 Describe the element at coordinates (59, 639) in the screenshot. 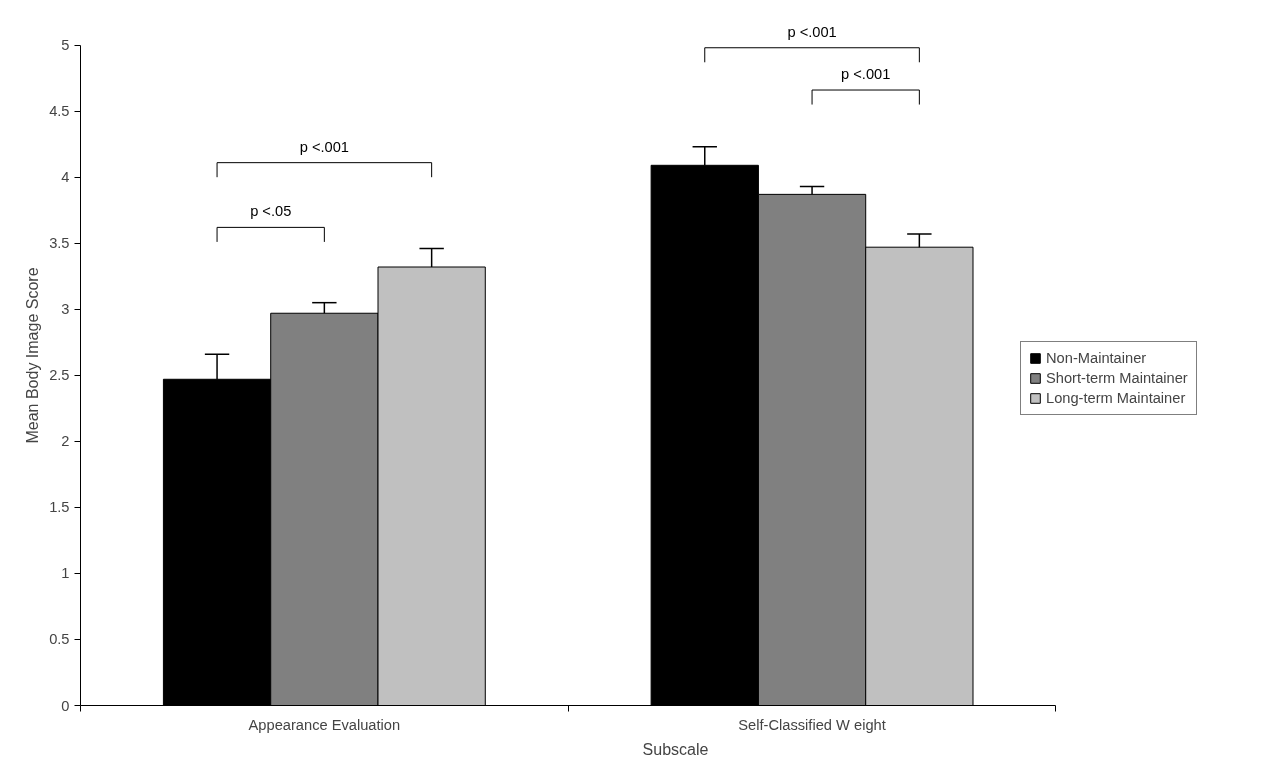

I see `y-tick-label: 0.5` at that location.